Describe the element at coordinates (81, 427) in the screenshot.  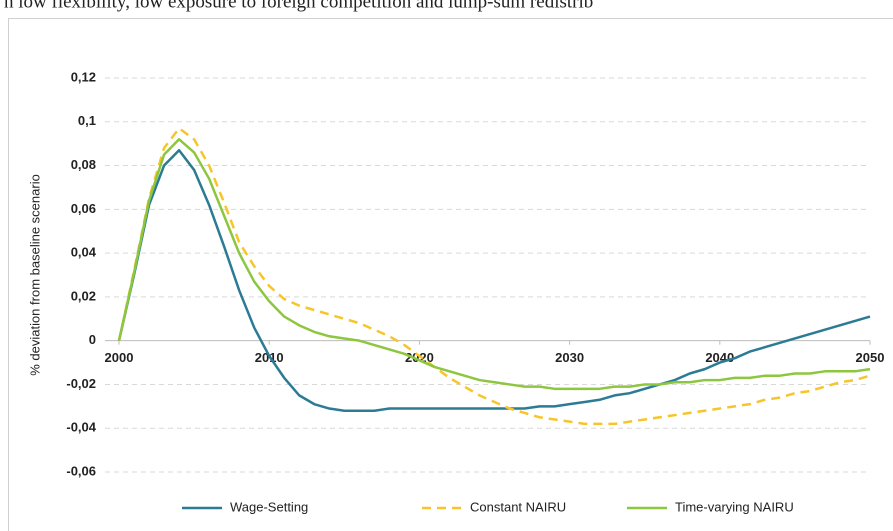
I see `y-tick-label: -0,04` at that location.